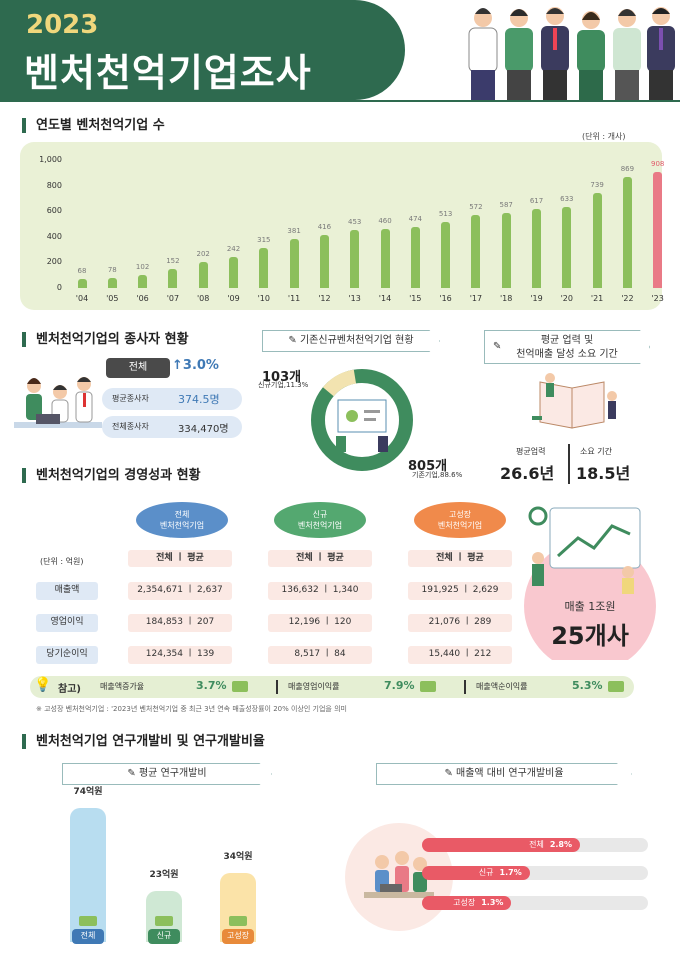 This screenshot has height=961, width=680. Describe the element at coordinates (203, 429) in the screenshot. I see `total-employee-value: 334,470명` at that location.